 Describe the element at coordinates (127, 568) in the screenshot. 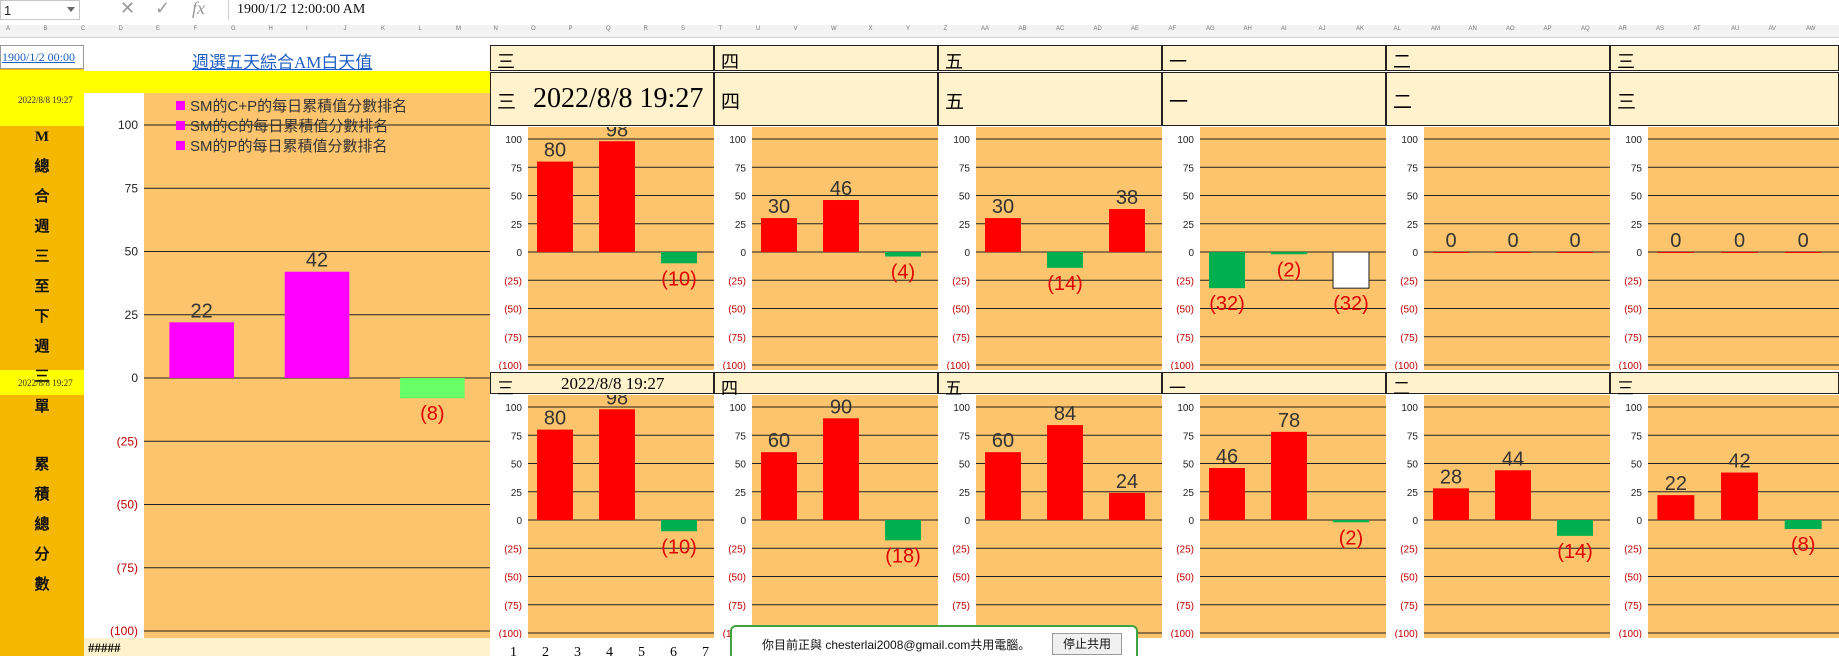

I see `tick-label: (75)` at that location.